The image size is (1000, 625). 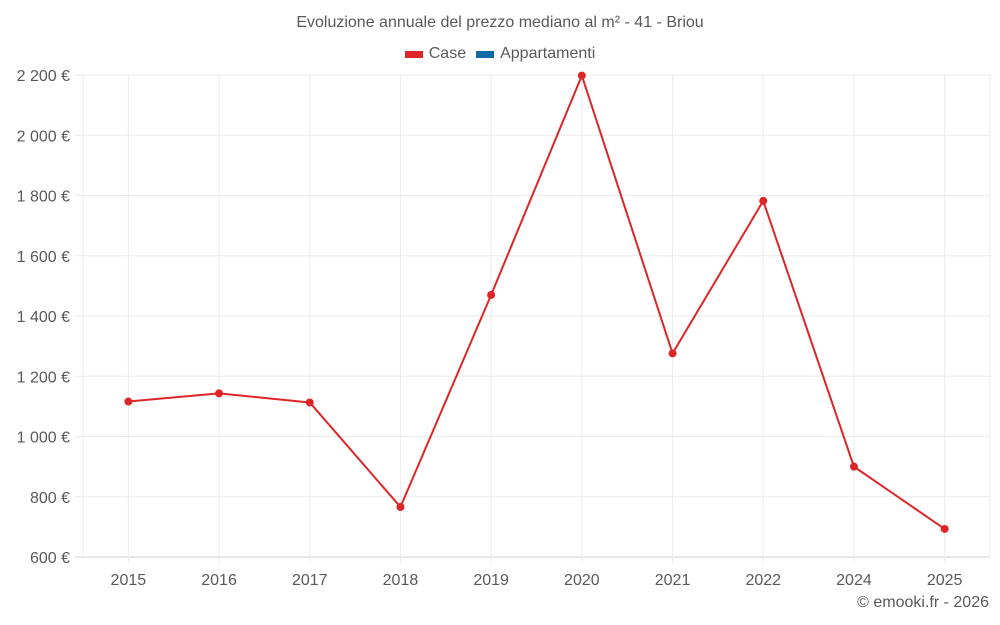 I want to click on legend-swatch-appartamenti, so click(x=485, y=54).